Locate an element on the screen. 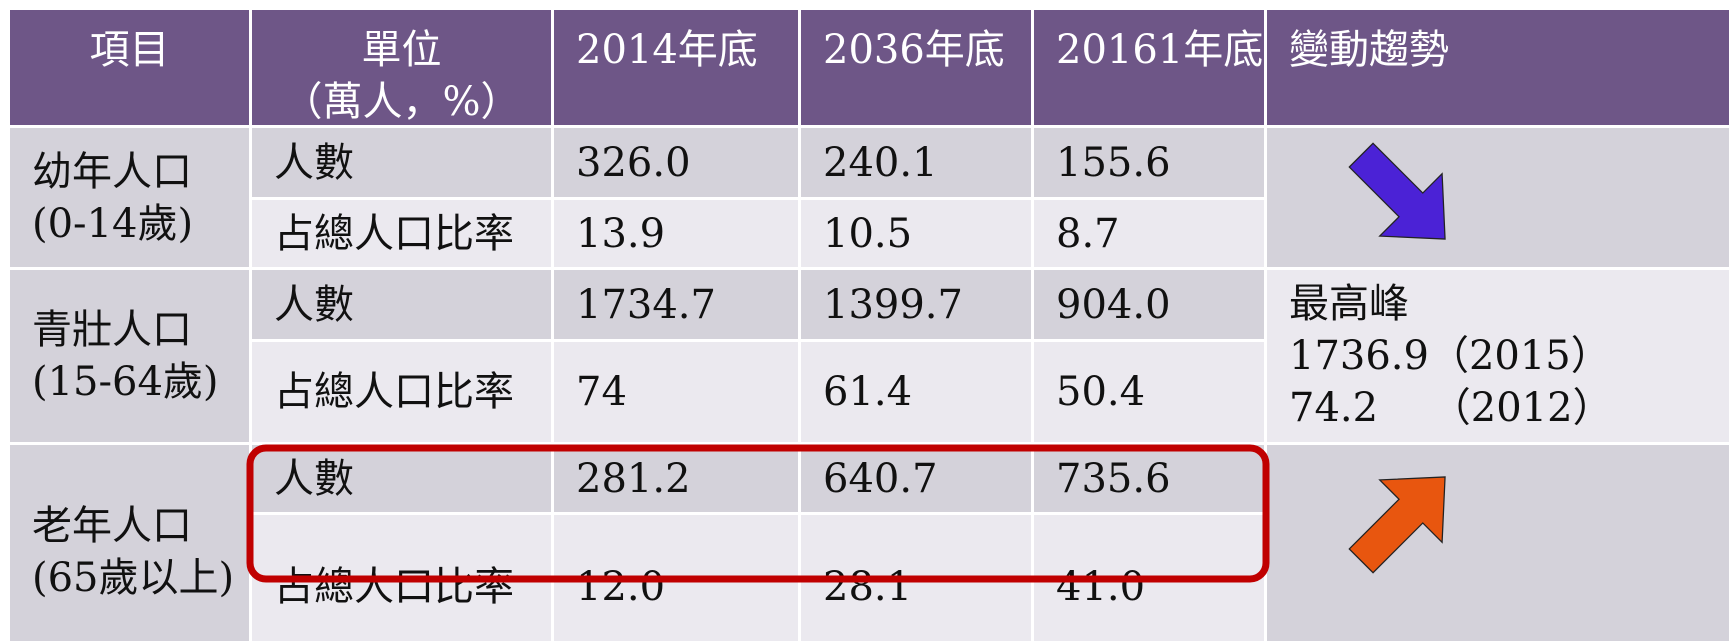  cell-text: 12.0 is located at coordinates (621, 586).